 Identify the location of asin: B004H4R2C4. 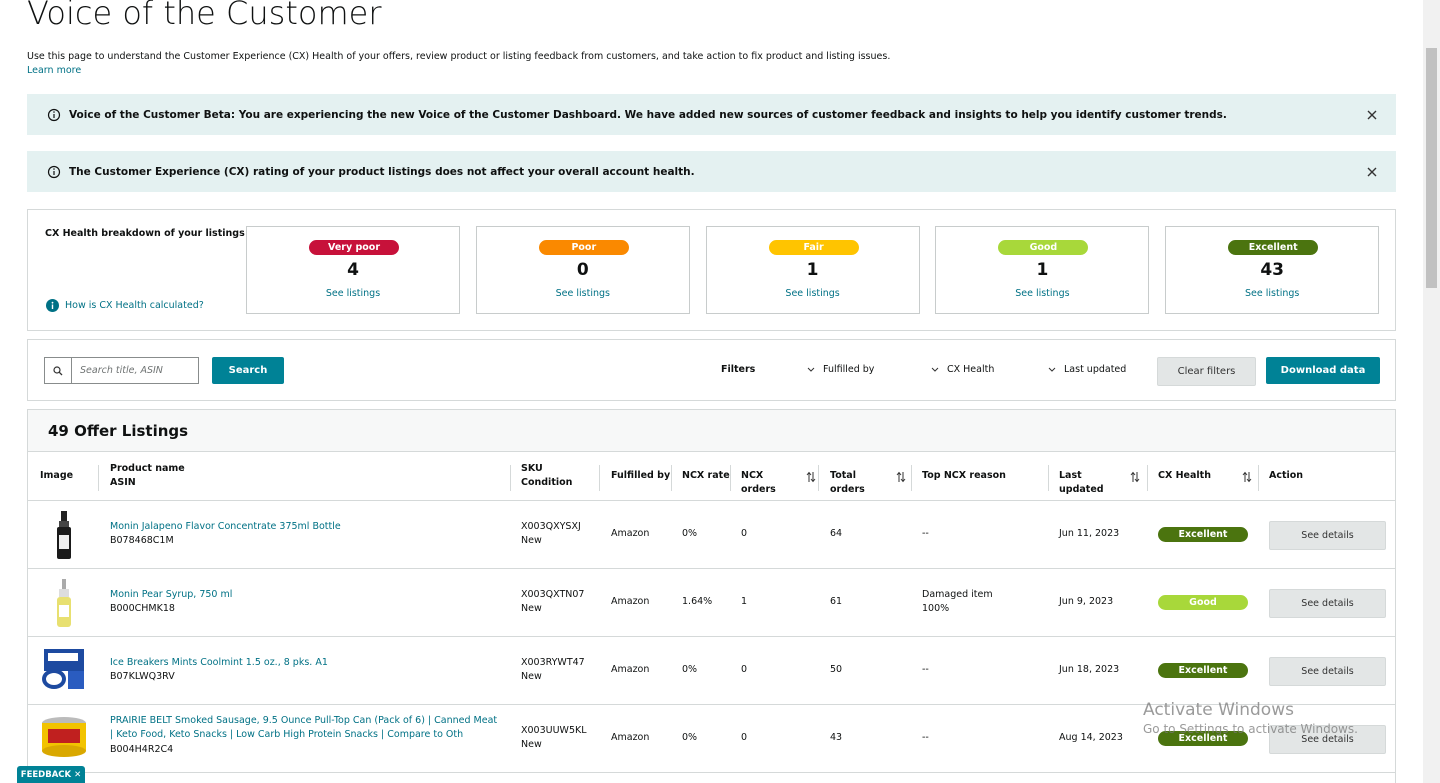
(142, 749).